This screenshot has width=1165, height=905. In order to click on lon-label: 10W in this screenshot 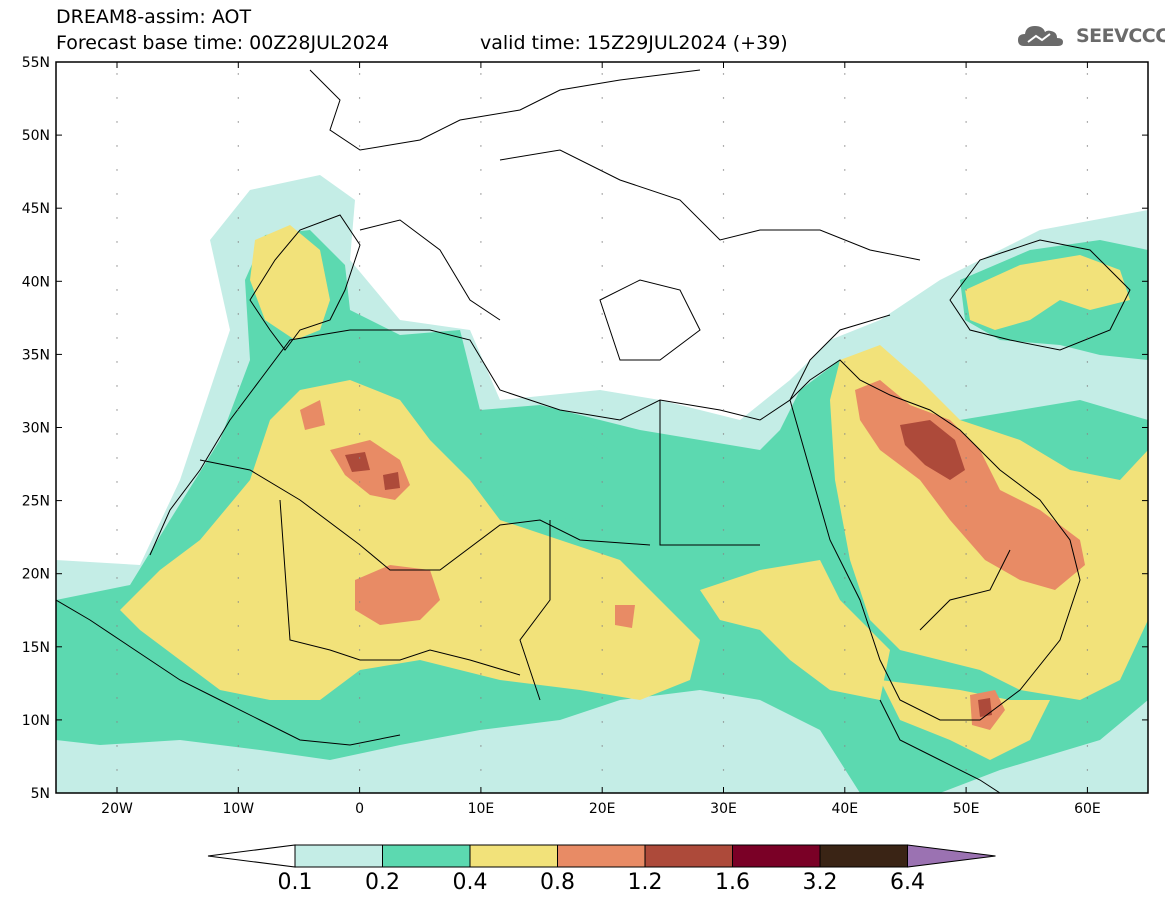, I will do `click(238, 809)`.